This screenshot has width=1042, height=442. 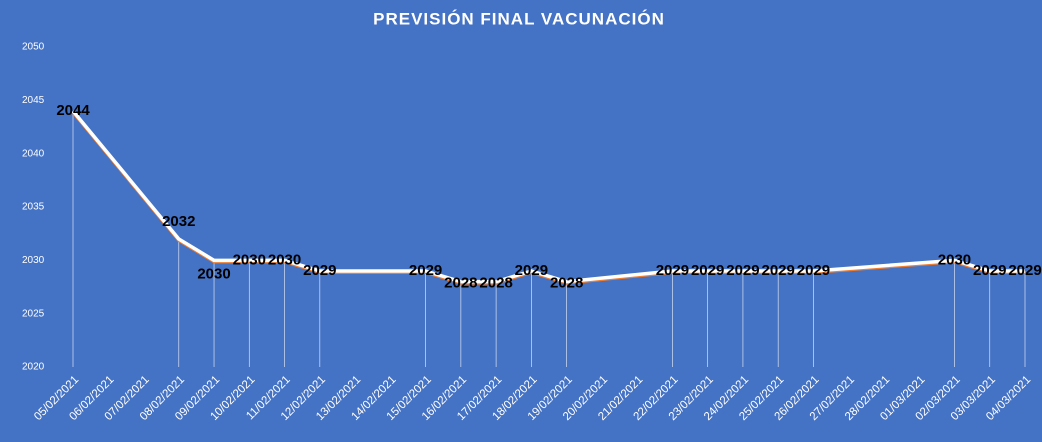 What do you see at coordinates (33, 260) in the screenshot?
I see `y-tick-label: 2030` at bounding box center [33, 260].